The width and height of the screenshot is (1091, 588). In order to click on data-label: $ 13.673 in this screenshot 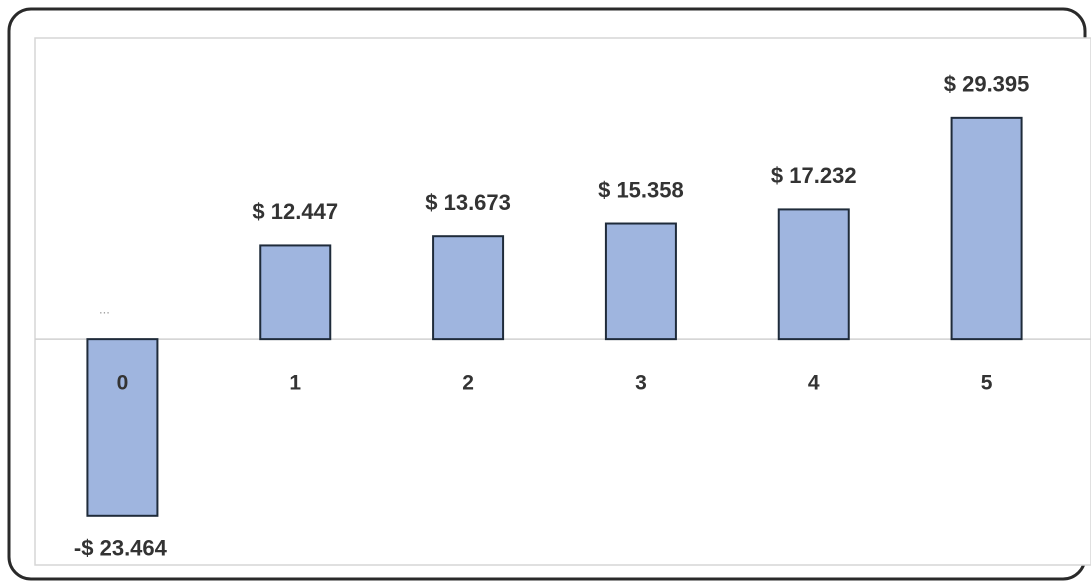, I will do `click(468, 202)`.